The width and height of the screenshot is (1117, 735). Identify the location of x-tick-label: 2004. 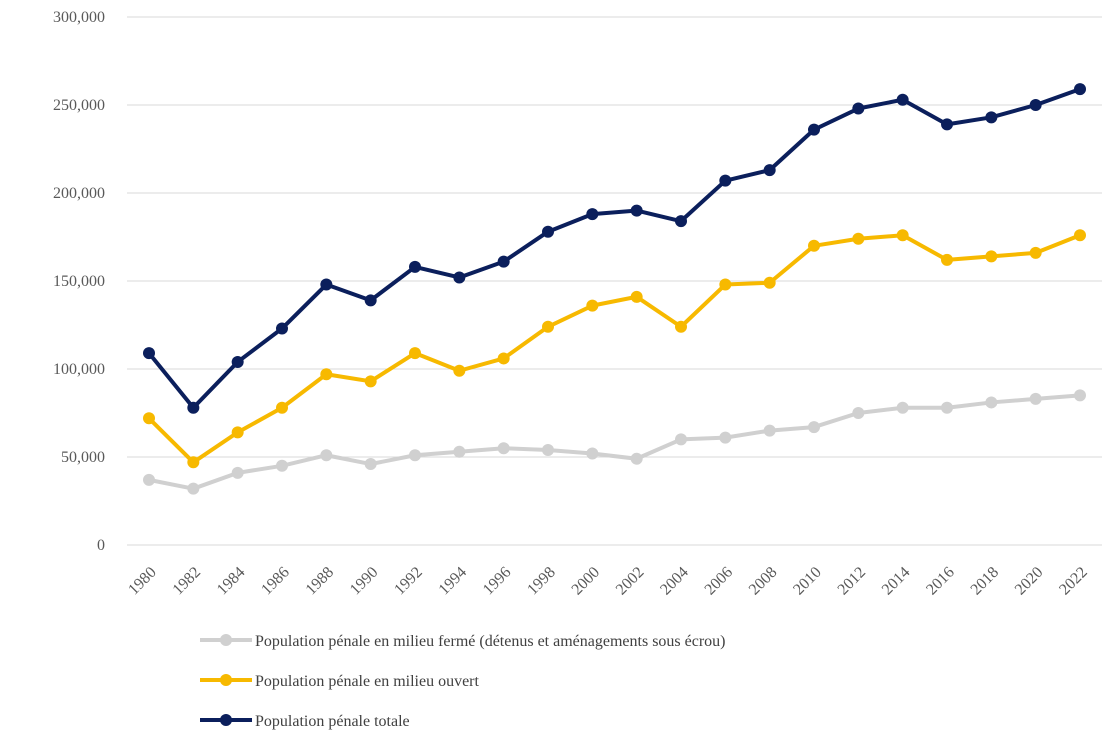
(674, 581).